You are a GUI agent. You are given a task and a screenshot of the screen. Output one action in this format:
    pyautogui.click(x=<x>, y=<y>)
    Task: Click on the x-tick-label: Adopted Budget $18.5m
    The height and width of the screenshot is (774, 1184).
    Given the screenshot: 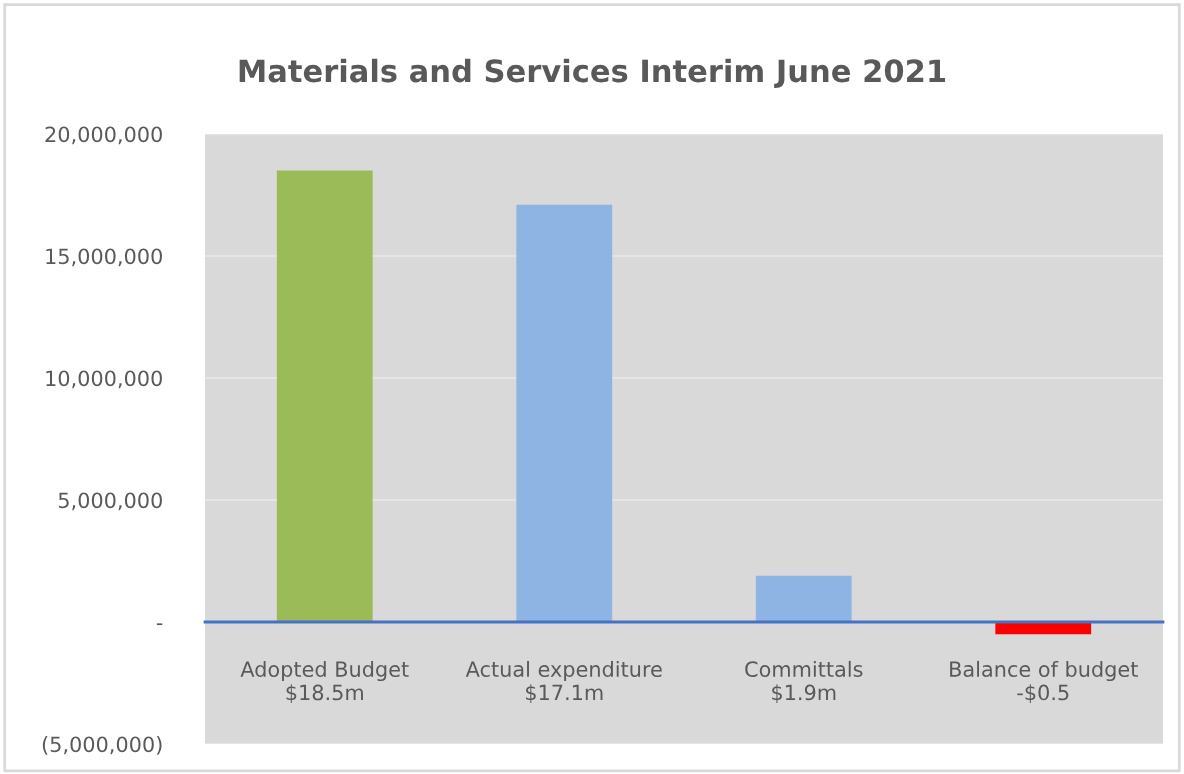 What is the action you would take?
    pyautogui.click(x=324, y=682)
    